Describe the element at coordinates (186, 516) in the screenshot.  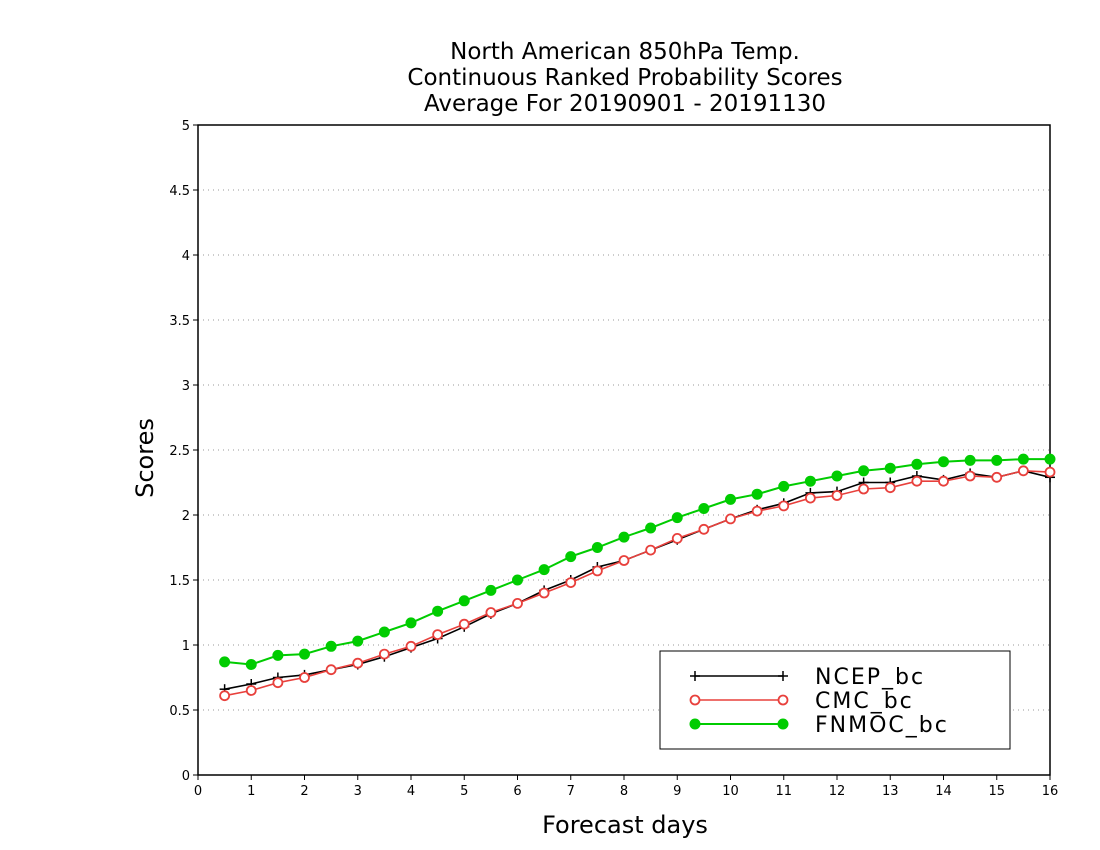
I see `y-tick-label: 2` at that location.